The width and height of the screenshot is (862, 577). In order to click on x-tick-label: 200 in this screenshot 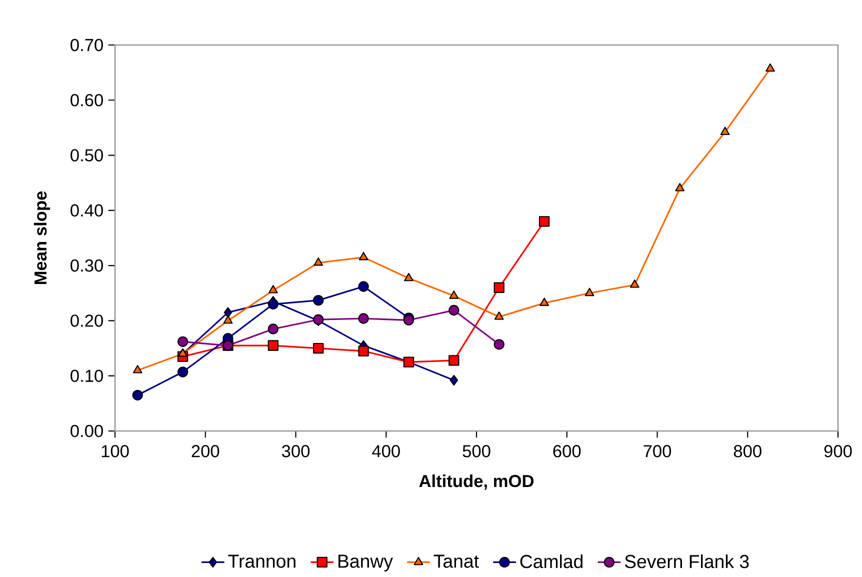, I will do `click(206, 451)`.